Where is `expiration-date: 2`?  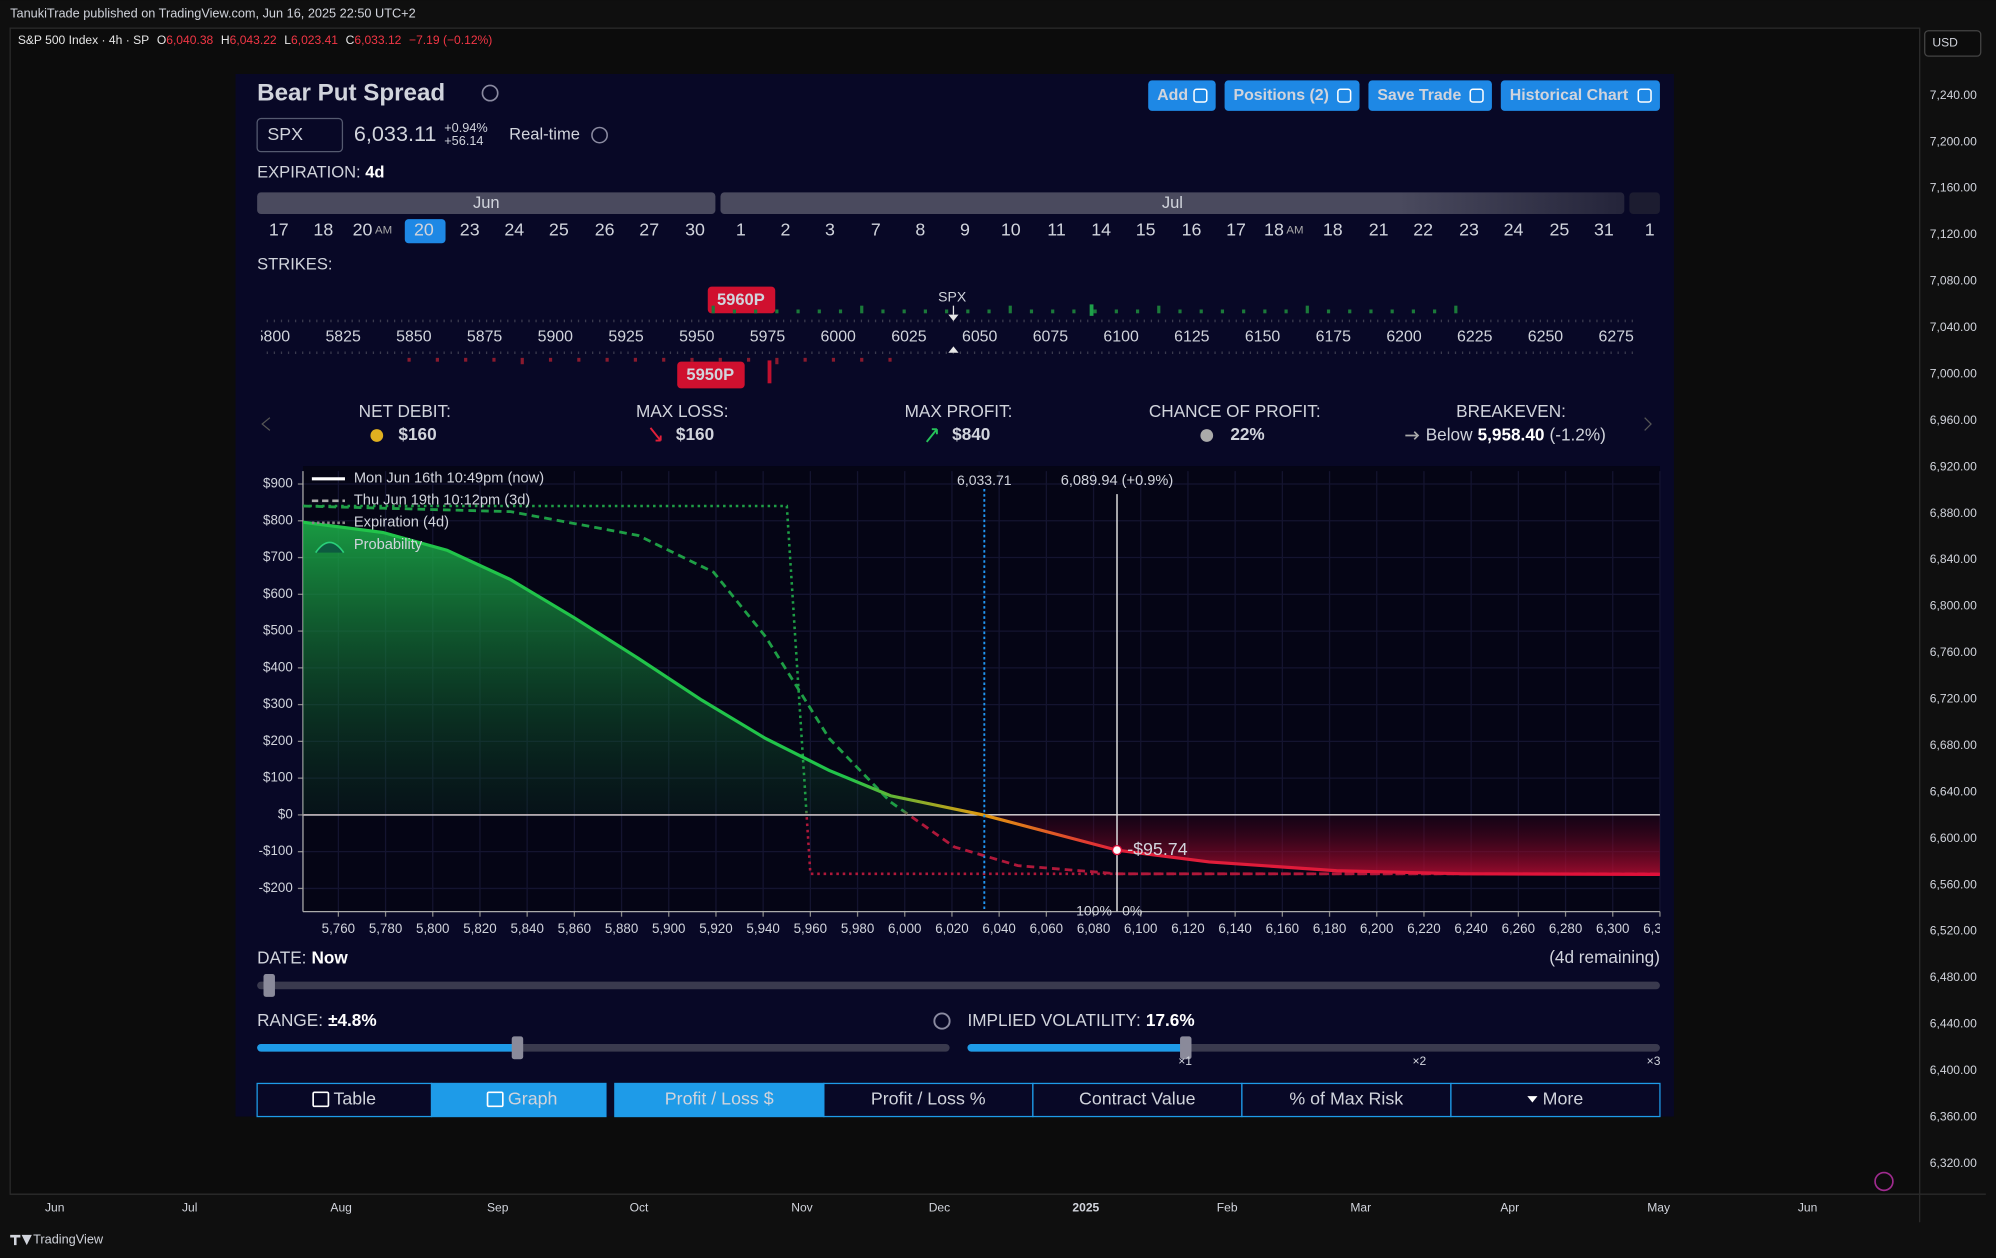 expiration-date: 2 is located at coordinates (785, 229).